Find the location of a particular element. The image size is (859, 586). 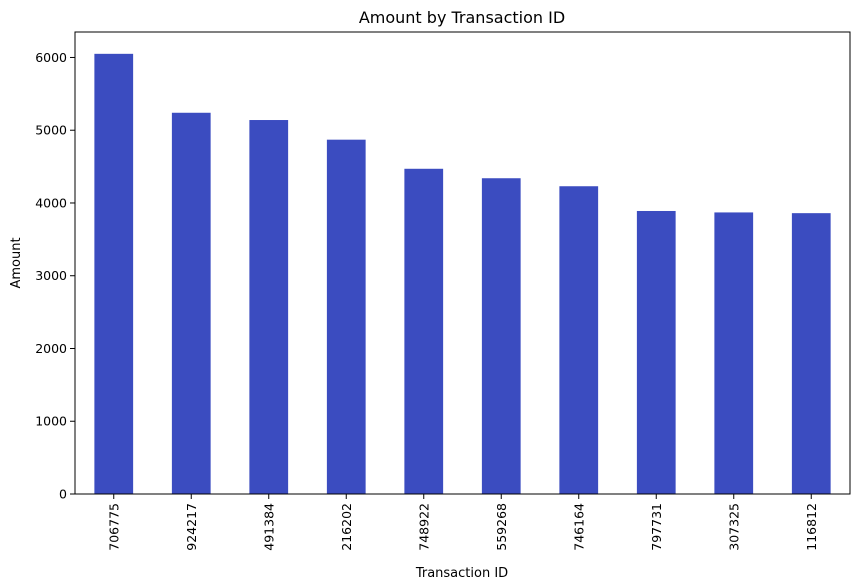

x-axis-label: Transaction ID is located at coordinates (461, 573).